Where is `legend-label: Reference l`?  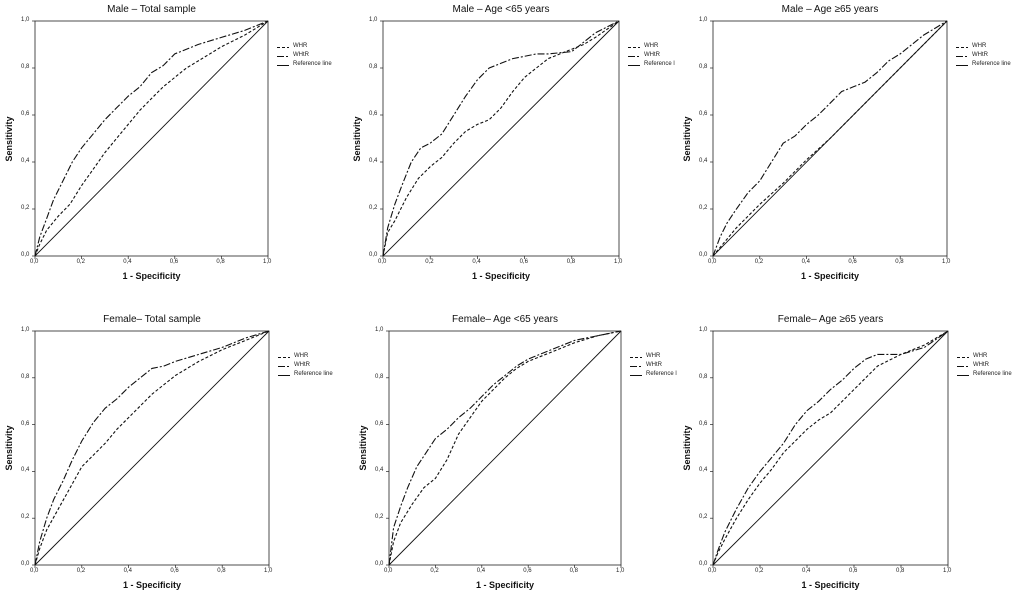 legend-label: Reference l is located at coordinates (661, 374).